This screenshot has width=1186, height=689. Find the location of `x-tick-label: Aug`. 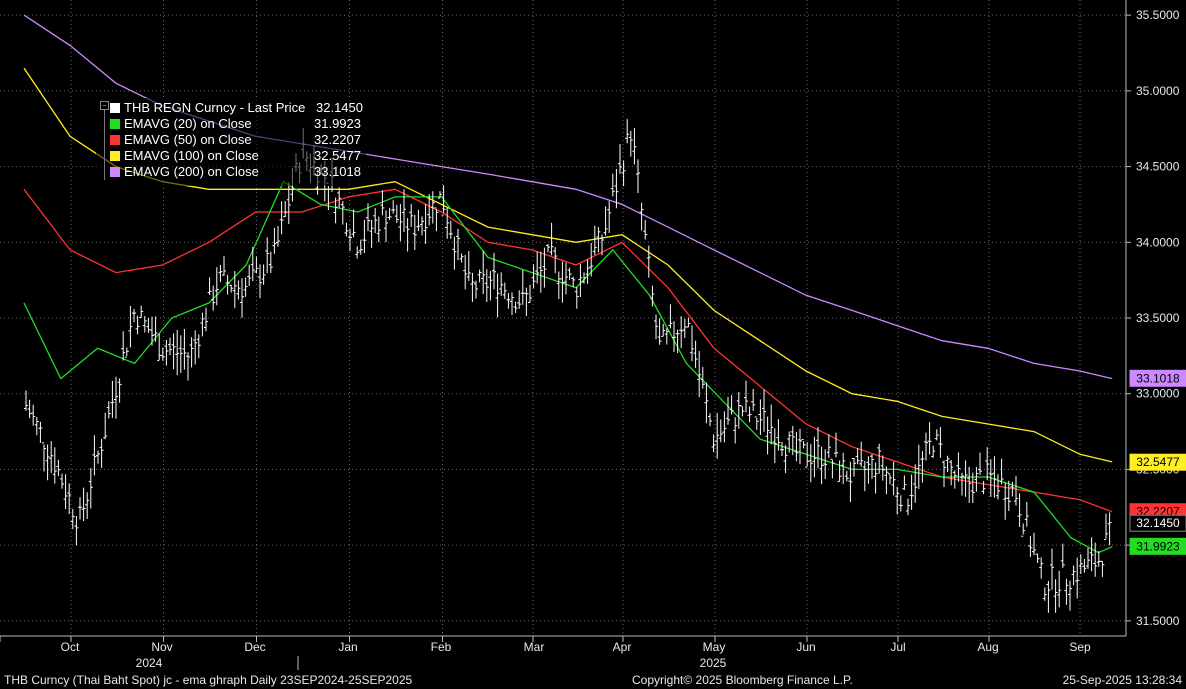

x-tick-label: Aug is located at coordinates (987, 647).